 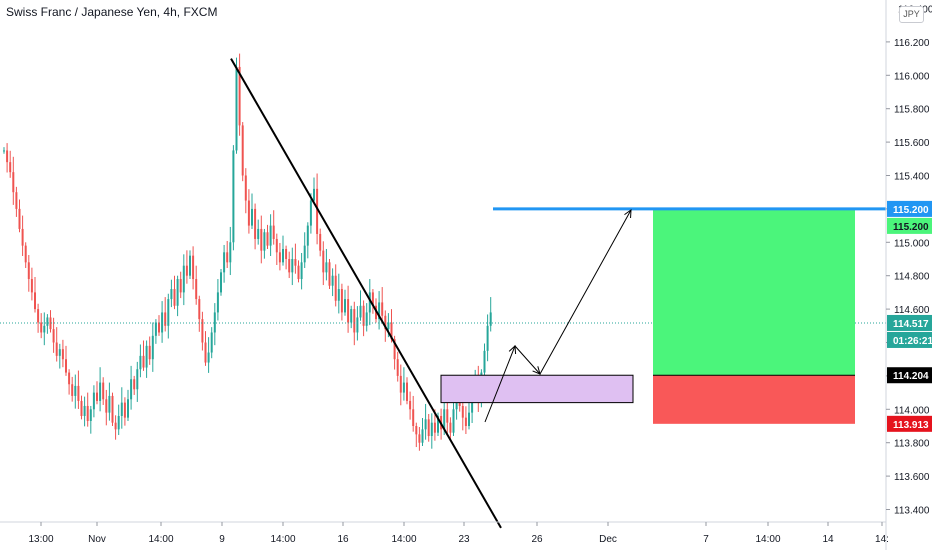 I want to click on x-tick-label: 9, so click(x=222, y=539).